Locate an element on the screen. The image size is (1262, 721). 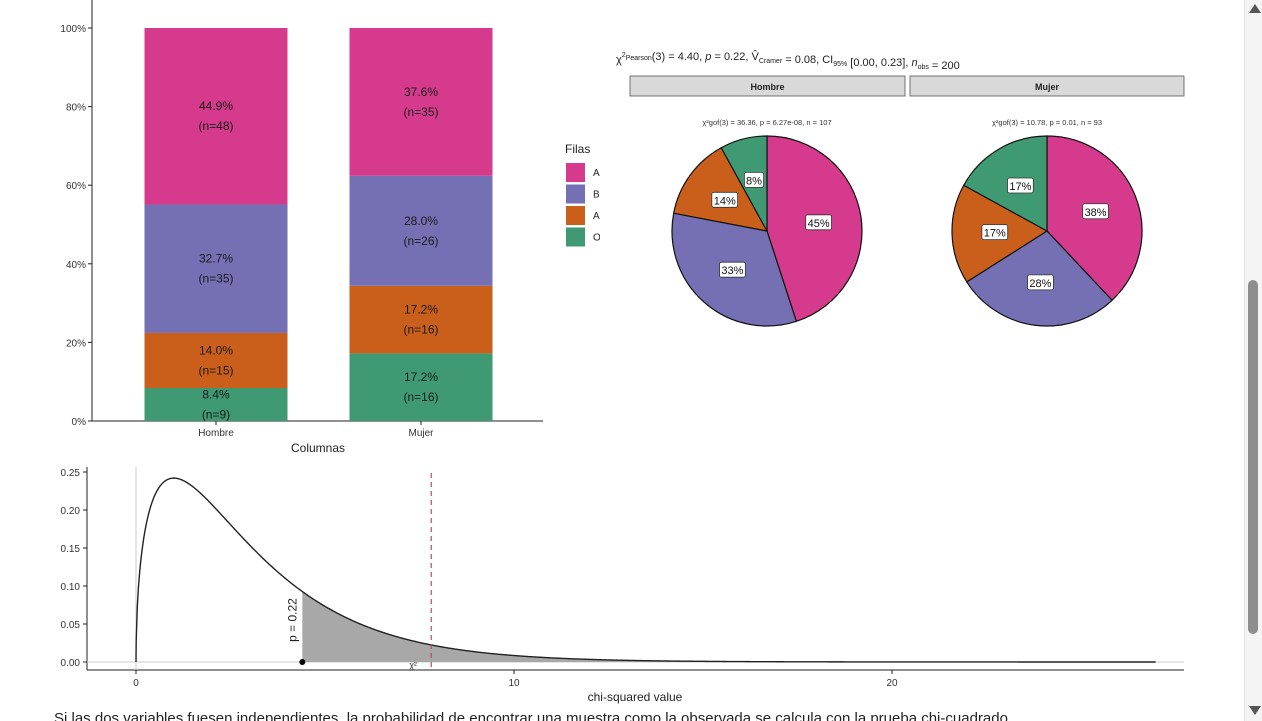
data-count-label: (n=15) is located at coordinates (215, 370).